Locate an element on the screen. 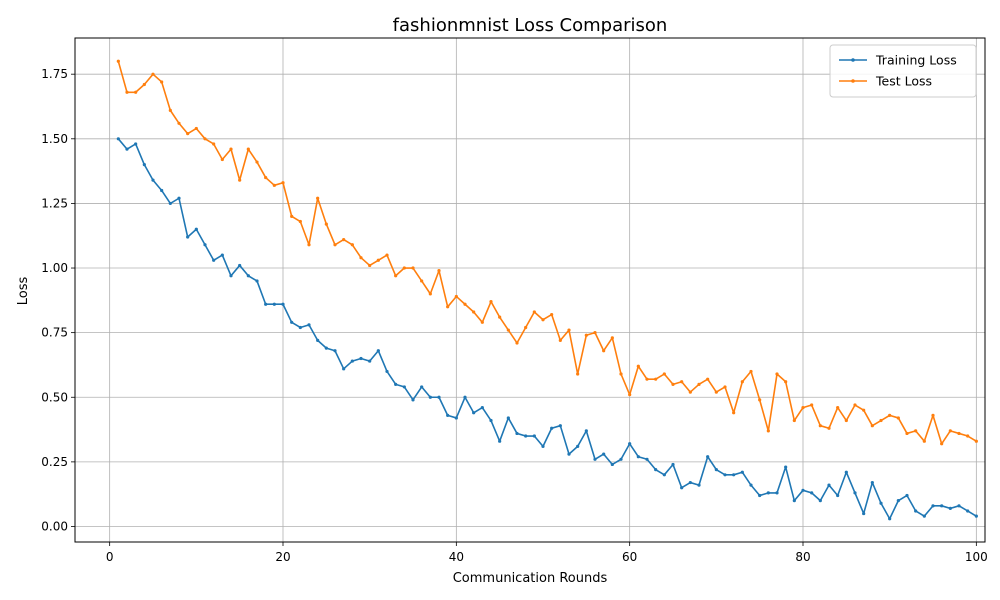 The image size is (1000, 600). legend-box is located at coordinates (903, 71).